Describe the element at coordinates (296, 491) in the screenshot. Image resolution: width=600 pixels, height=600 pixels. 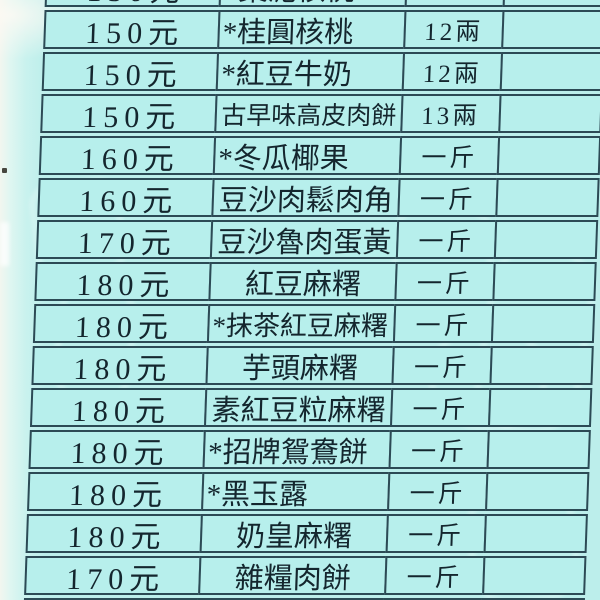
I see `item-name-cell: *黑玉露` at that location.